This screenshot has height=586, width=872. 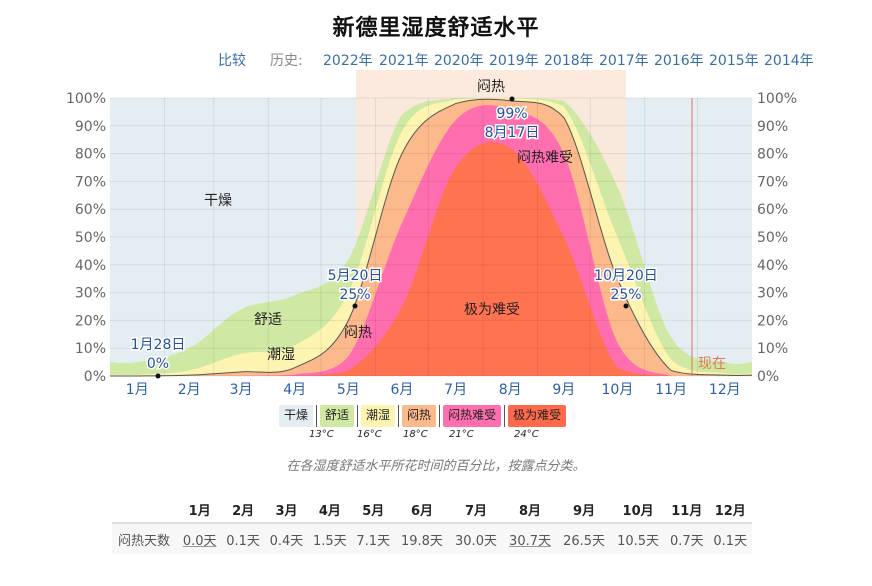 What do you see at coordinates (514, 61) in the screenshot?
I see `year-link-2019: 2019年` at bounding box center [514, 61].